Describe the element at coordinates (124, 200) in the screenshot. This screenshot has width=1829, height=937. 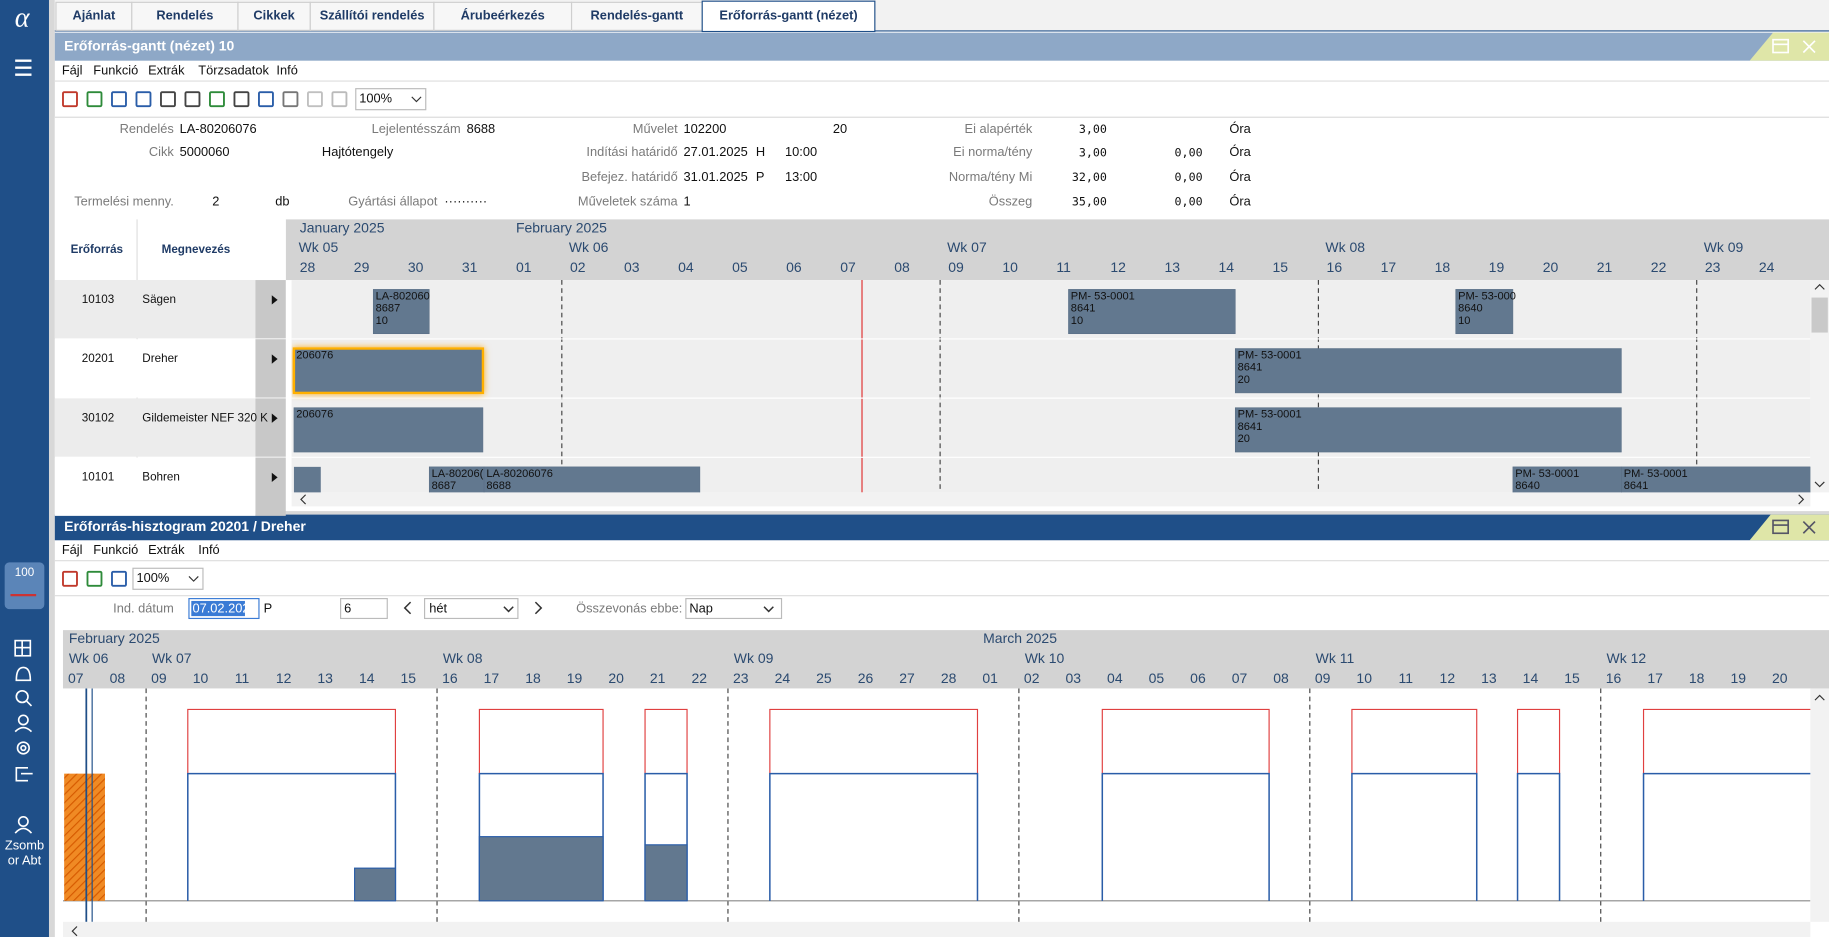
I see `field-label: Termelési menny.` at that location.